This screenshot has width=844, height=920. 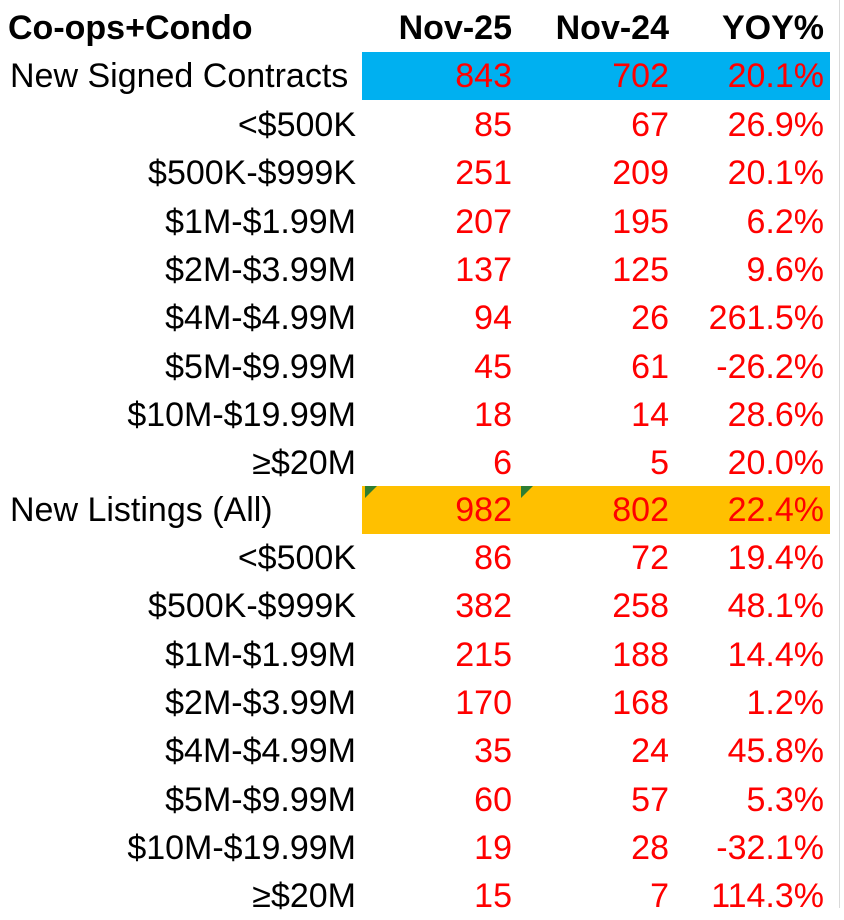 I want to click on contracts-table-row: $5M-$9.99M 45 61 -26.2%, so click(x=422, y=367).